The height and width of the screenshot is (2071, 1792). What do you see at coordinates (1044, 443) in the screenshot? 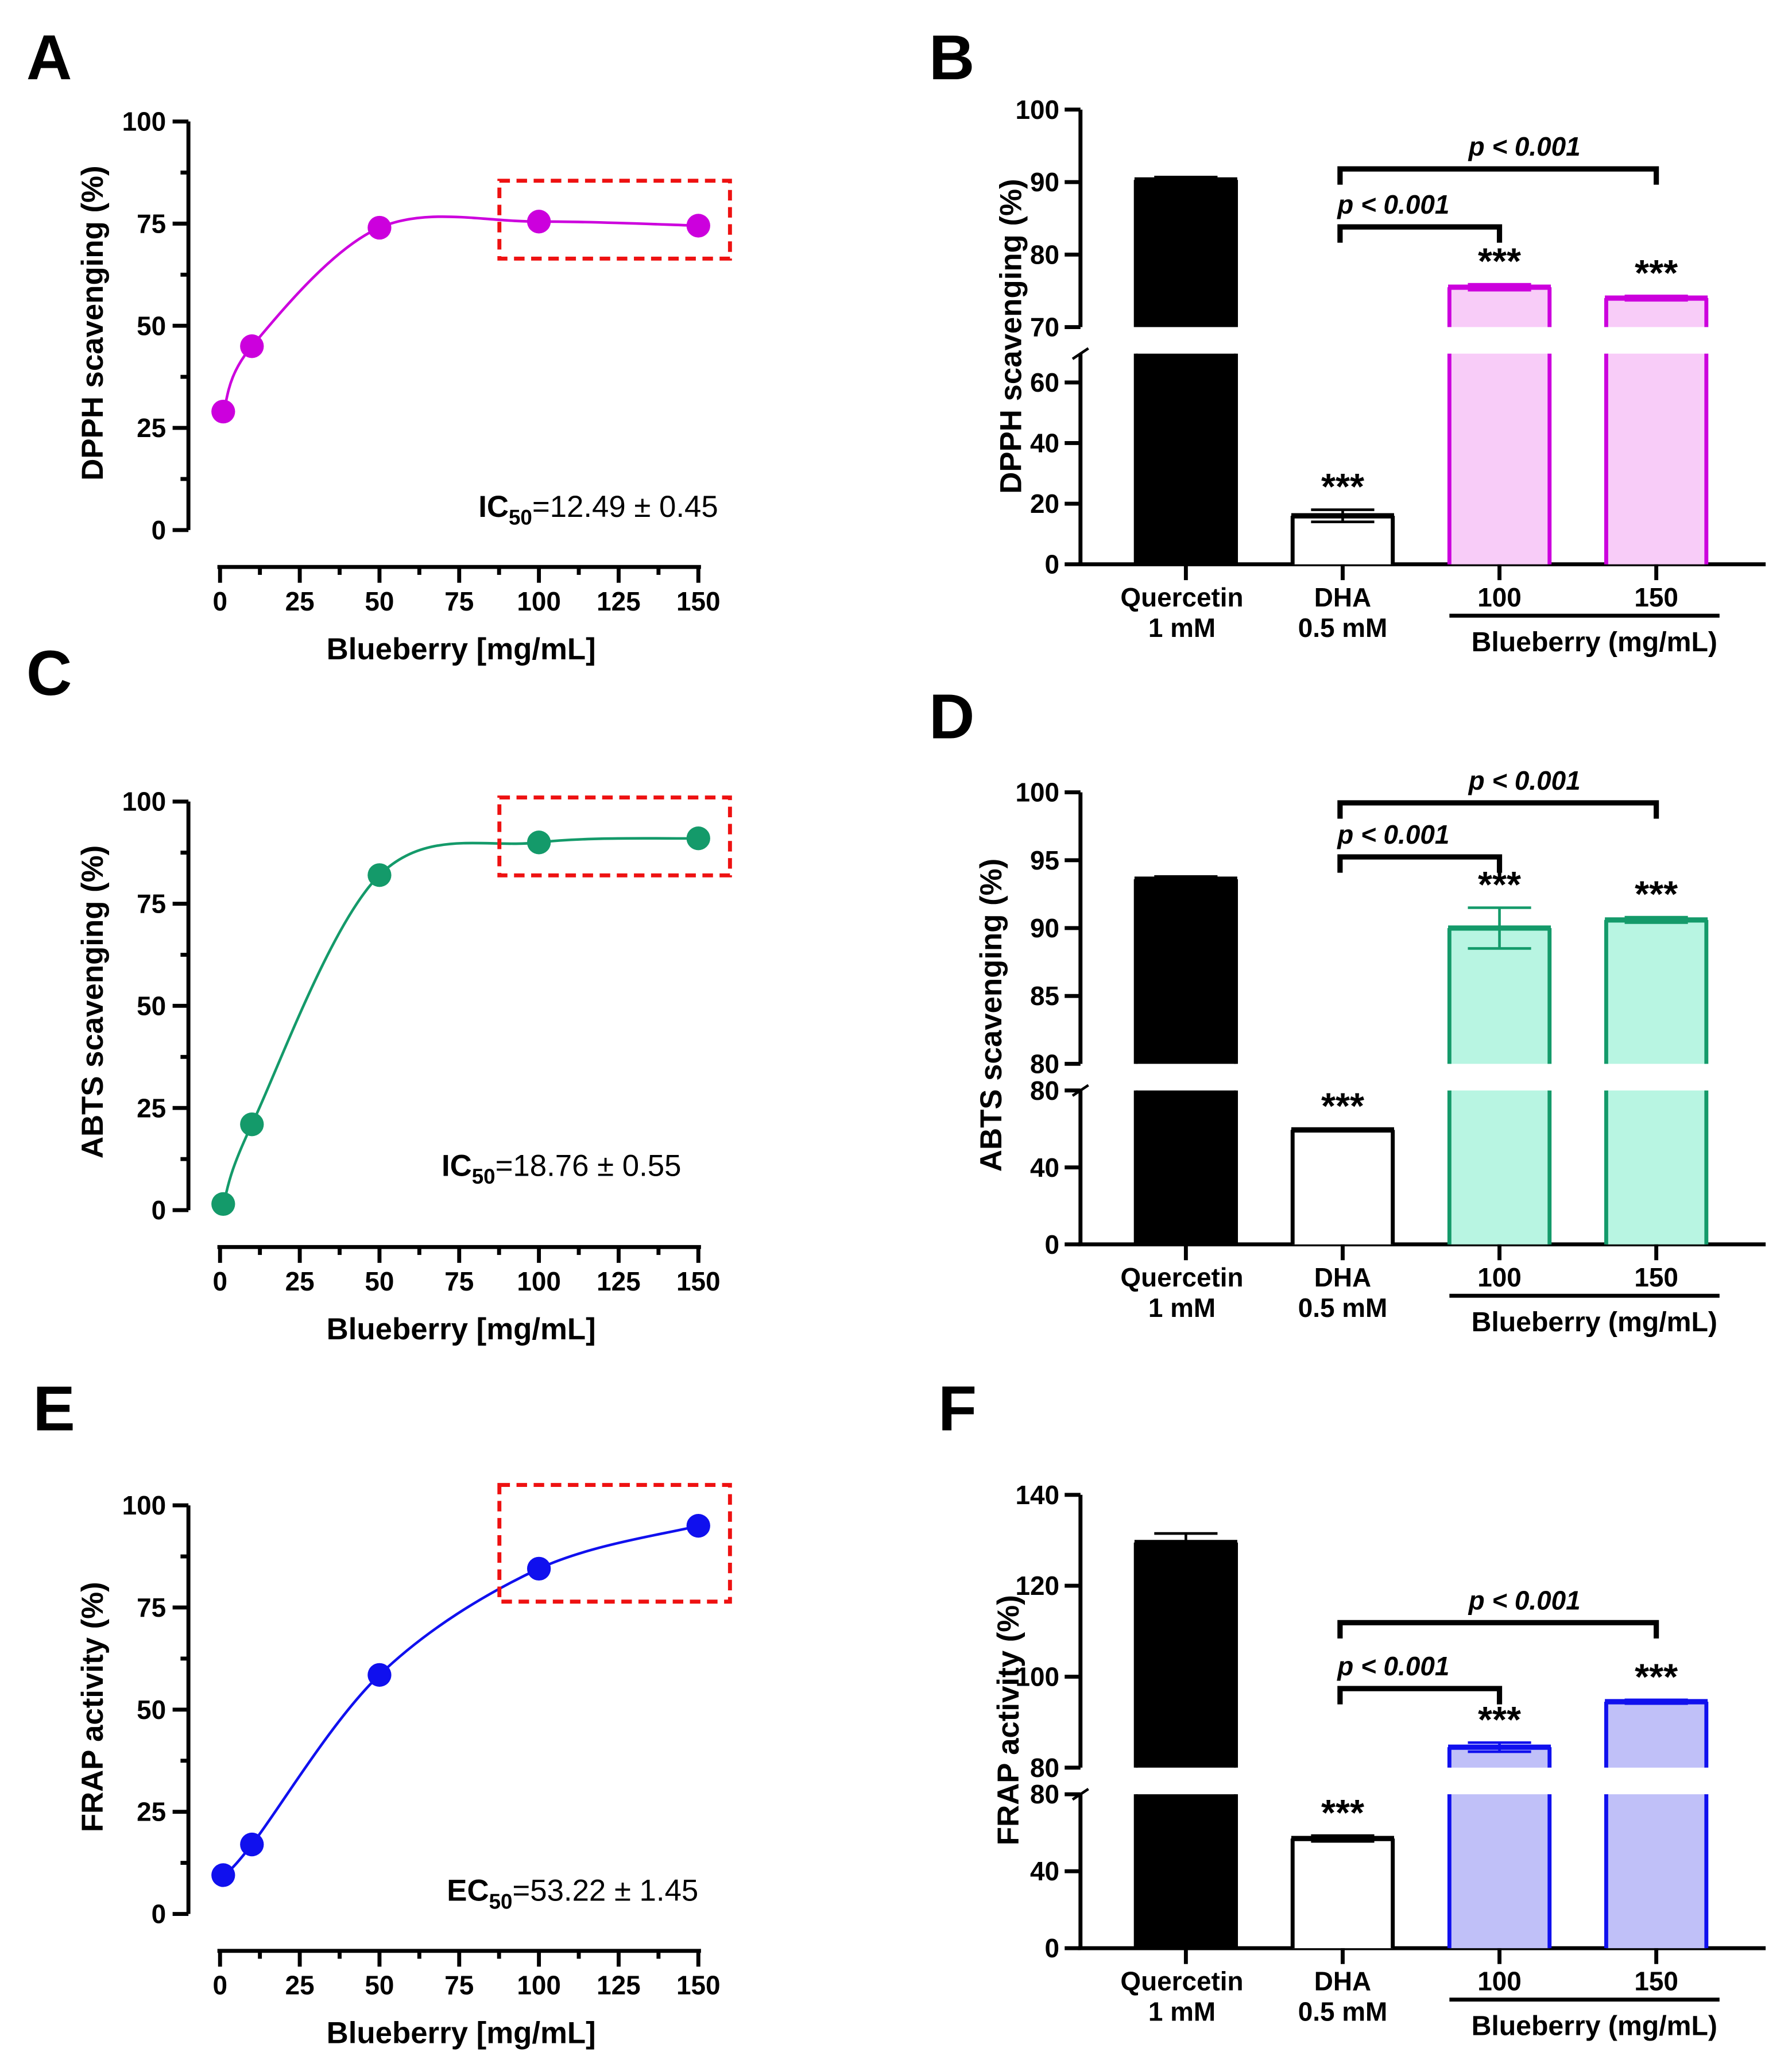
I see `y-tick-label: 40` at bounding box center [1044, 443].